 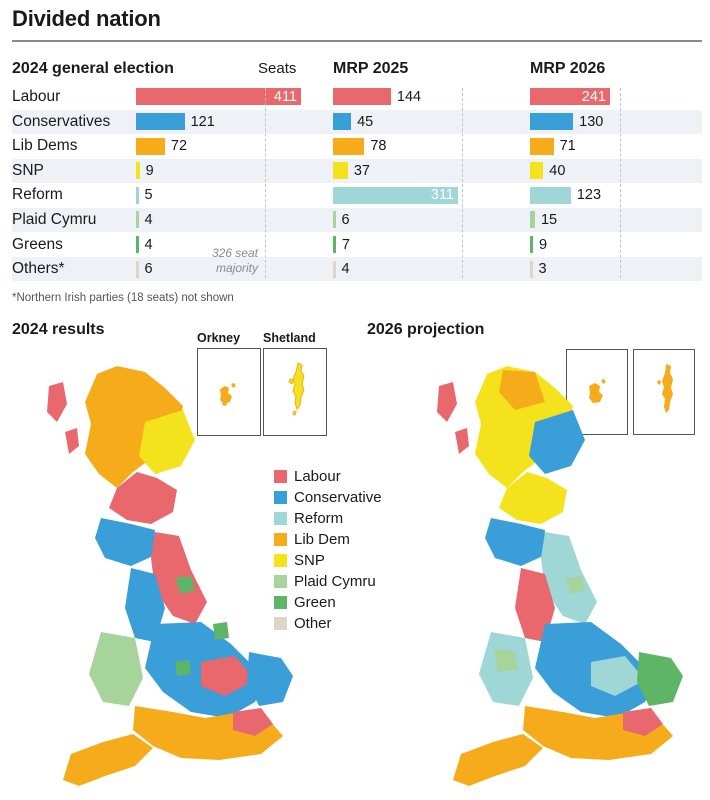 What do you see at coordinates (557, 442) in the screenshot?
I see `map-2026-region-aberdeenshire` at bounding box center [557, 442].